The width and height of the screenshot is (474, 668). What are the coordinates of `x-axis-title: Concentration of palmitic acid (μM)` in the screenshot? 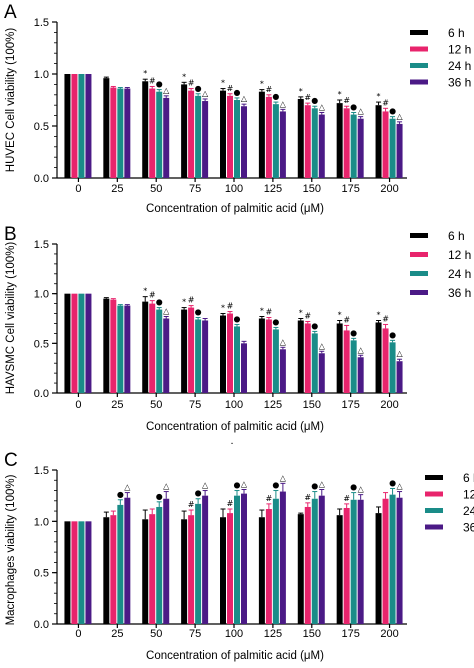 It's located at (235, 656).